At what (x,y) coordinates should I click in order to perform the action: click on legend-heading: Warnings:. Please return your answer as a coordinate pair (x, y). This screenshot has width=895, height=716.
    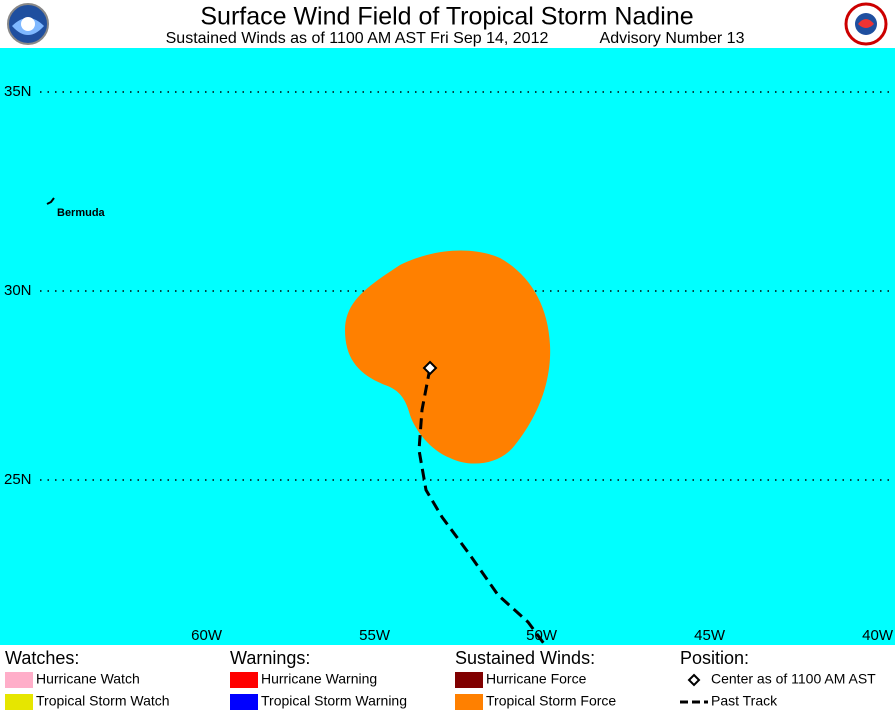
    Looking at the image, I should click on (270, 658).